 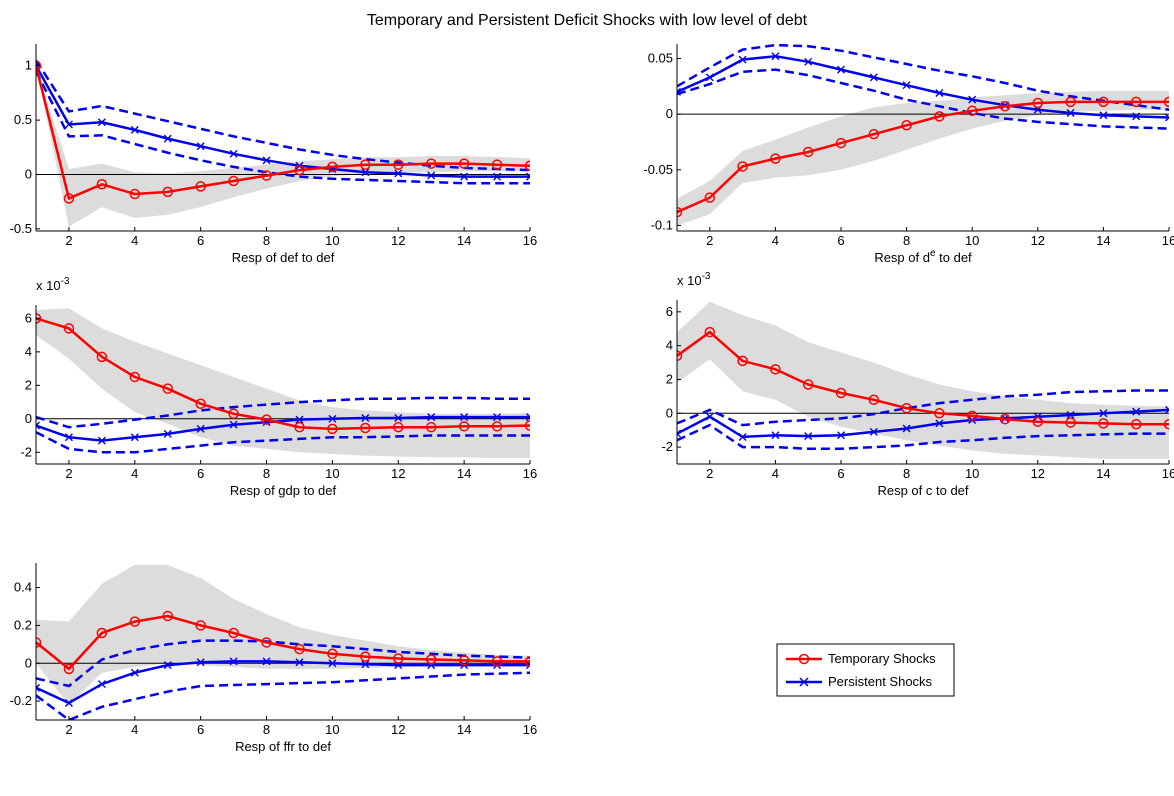 What do you see at coordinates (283, 695) in the screenshot?
I see `persistent-band-lower` at bounding box center [283, 695].